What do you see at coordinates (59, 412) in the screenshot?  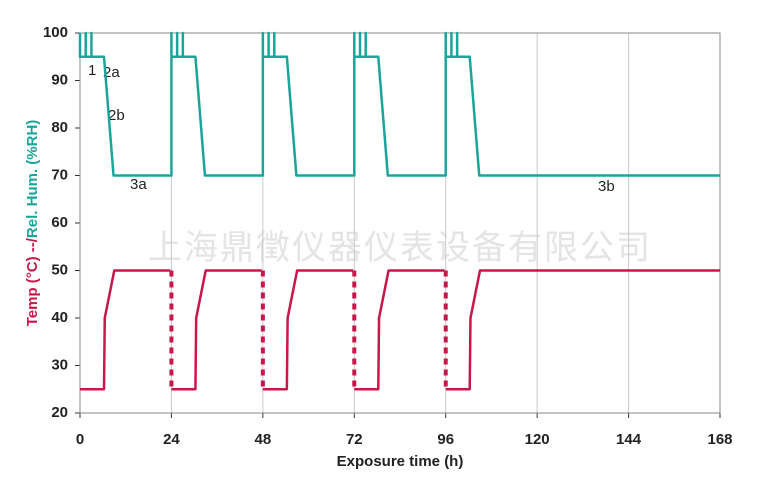 I see `y-tick-label: 20` at bounding box center [59, 412].